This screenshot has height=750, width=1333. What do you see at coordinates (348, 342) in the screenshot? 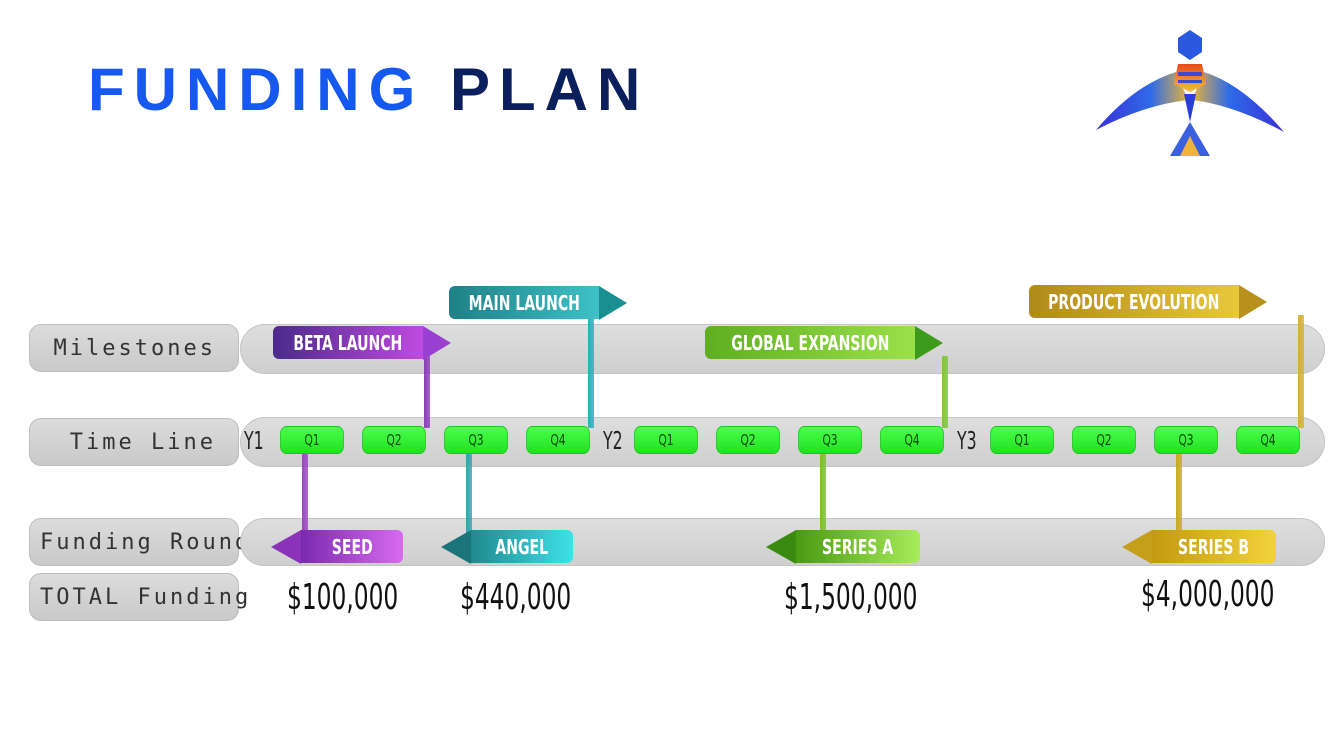
I see `milestone-label: BETA LAUNCH` at bounding box center [348, 342].